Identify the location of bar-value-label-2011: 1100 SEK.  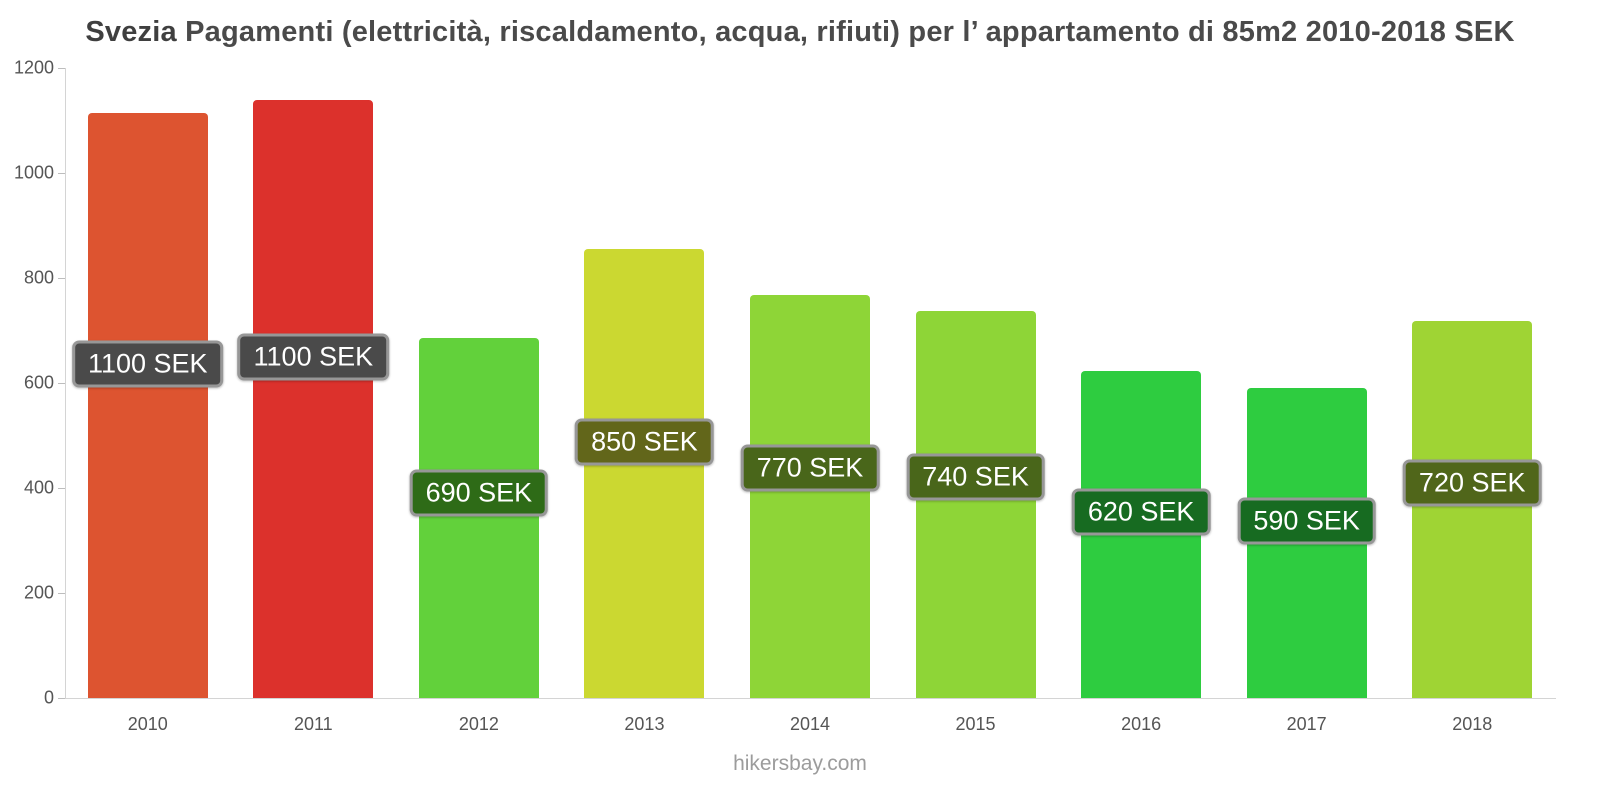
(313, 357).